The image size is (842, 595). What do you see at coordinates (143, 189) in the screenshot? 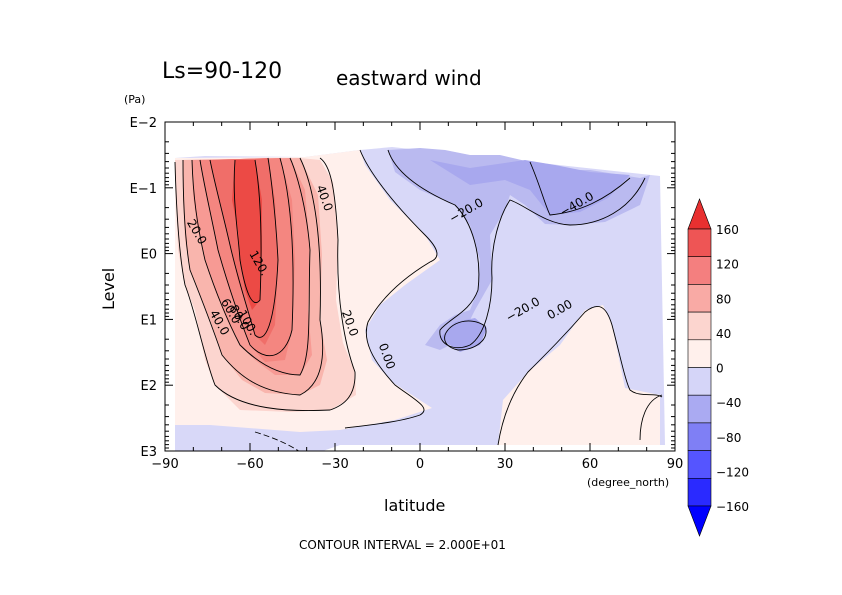
I see `y-tick-label: E−1` at bounding box center [143, 189].